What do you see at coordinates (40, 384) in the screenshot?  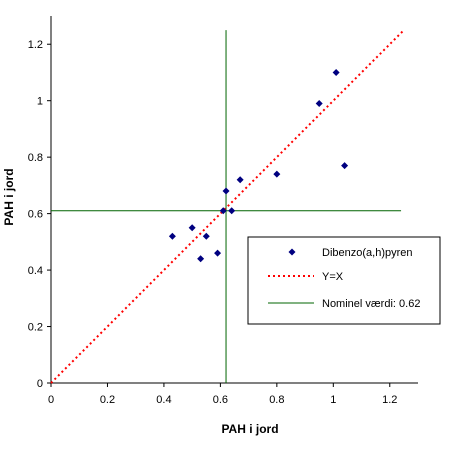 I see `y-tick-label: 0` at bounding box center [40, 384].